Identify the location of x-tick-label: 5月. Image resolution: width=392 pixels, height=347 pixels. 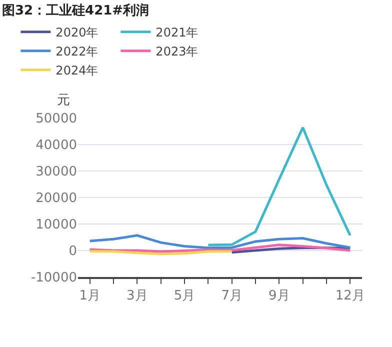
(185, 296).